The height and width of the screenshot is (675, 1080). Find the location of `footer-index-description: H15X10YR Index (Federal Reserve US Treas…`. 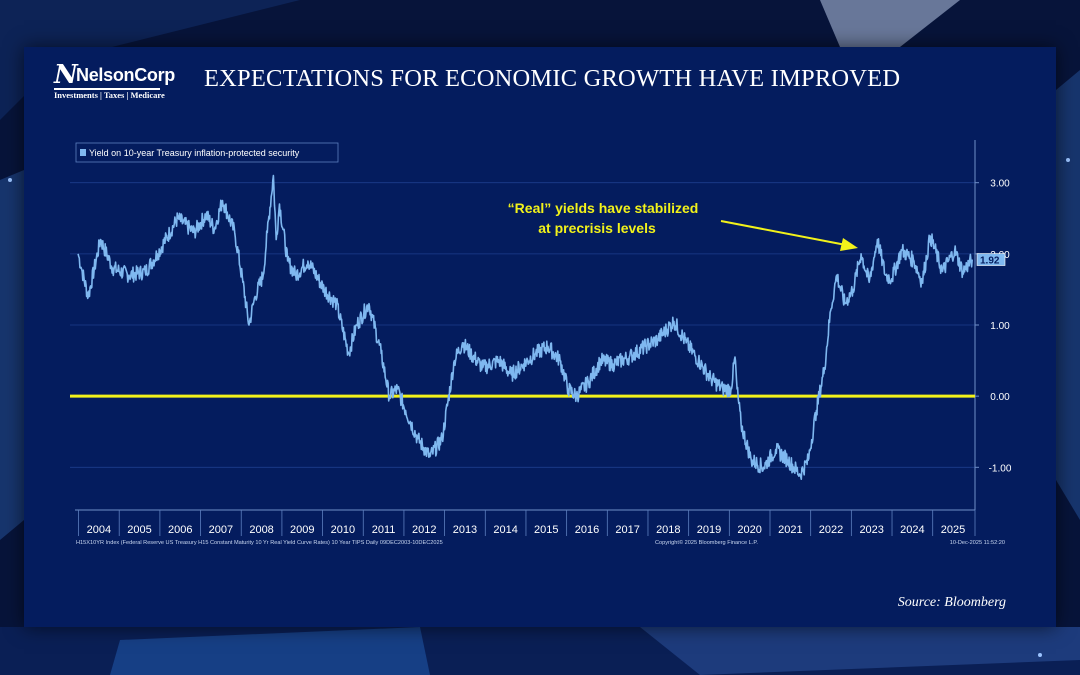

footer-index-description: H15X10YR Index (Federal Reserve US Treas… is located at coordinates (259, 543).